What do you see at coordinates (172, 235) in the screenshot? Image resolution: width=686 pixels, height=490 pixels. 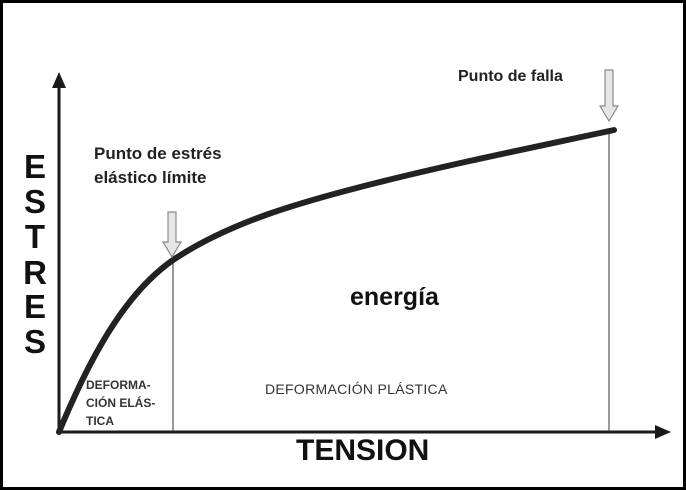 I see `elastic-limit-arrow-icon` at bounding box center [172, 235].